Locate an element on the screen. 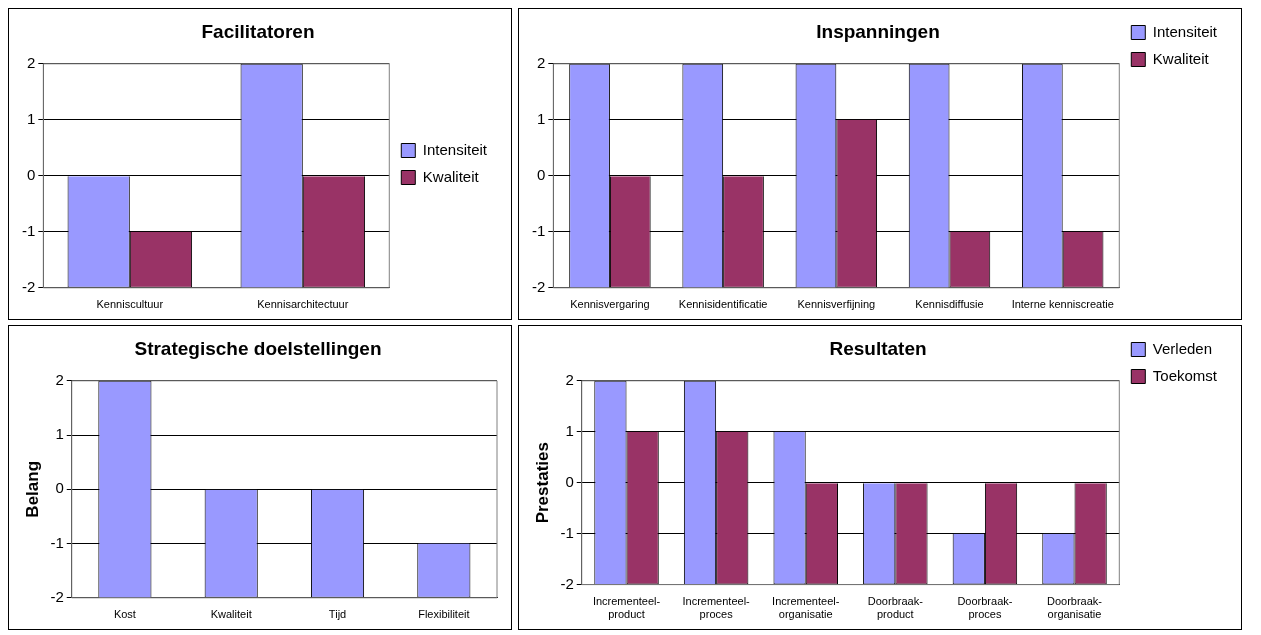 The width and height of the screenshot is (1261, 635). chart-title: Strategische doelstellingen is located at coordinates (258, 348).